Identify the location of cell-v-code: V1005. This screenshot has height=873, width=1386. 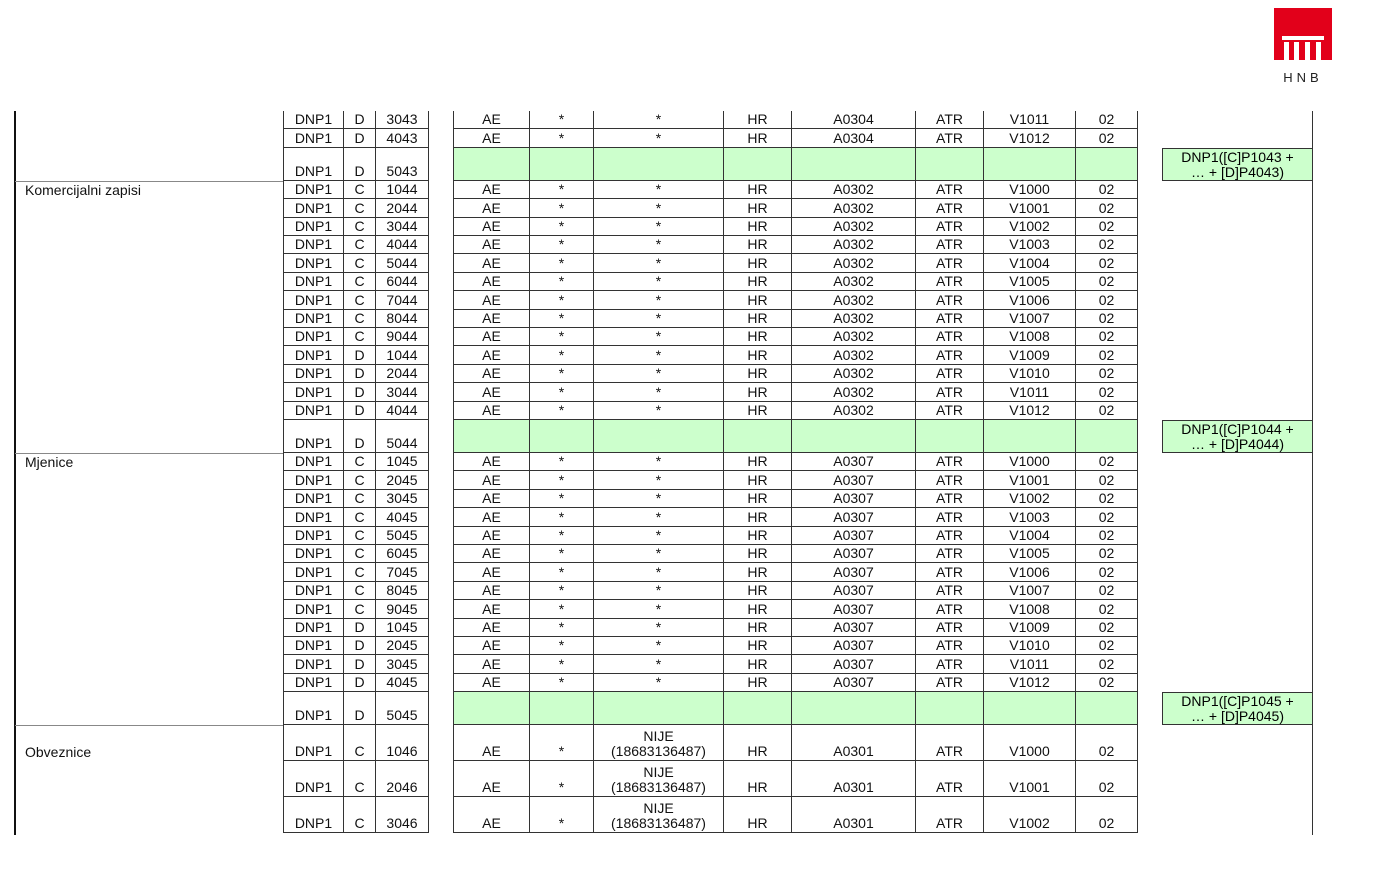
(1029, 554).